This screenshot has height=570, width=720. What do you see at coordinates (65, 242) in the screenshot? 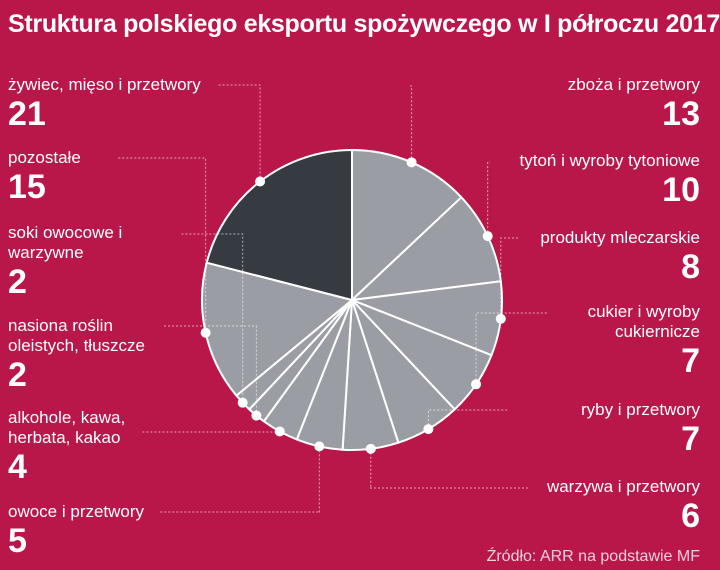
I see `label-soki-name: soki owocowe i warzywne` at bounding box center [65, 242].